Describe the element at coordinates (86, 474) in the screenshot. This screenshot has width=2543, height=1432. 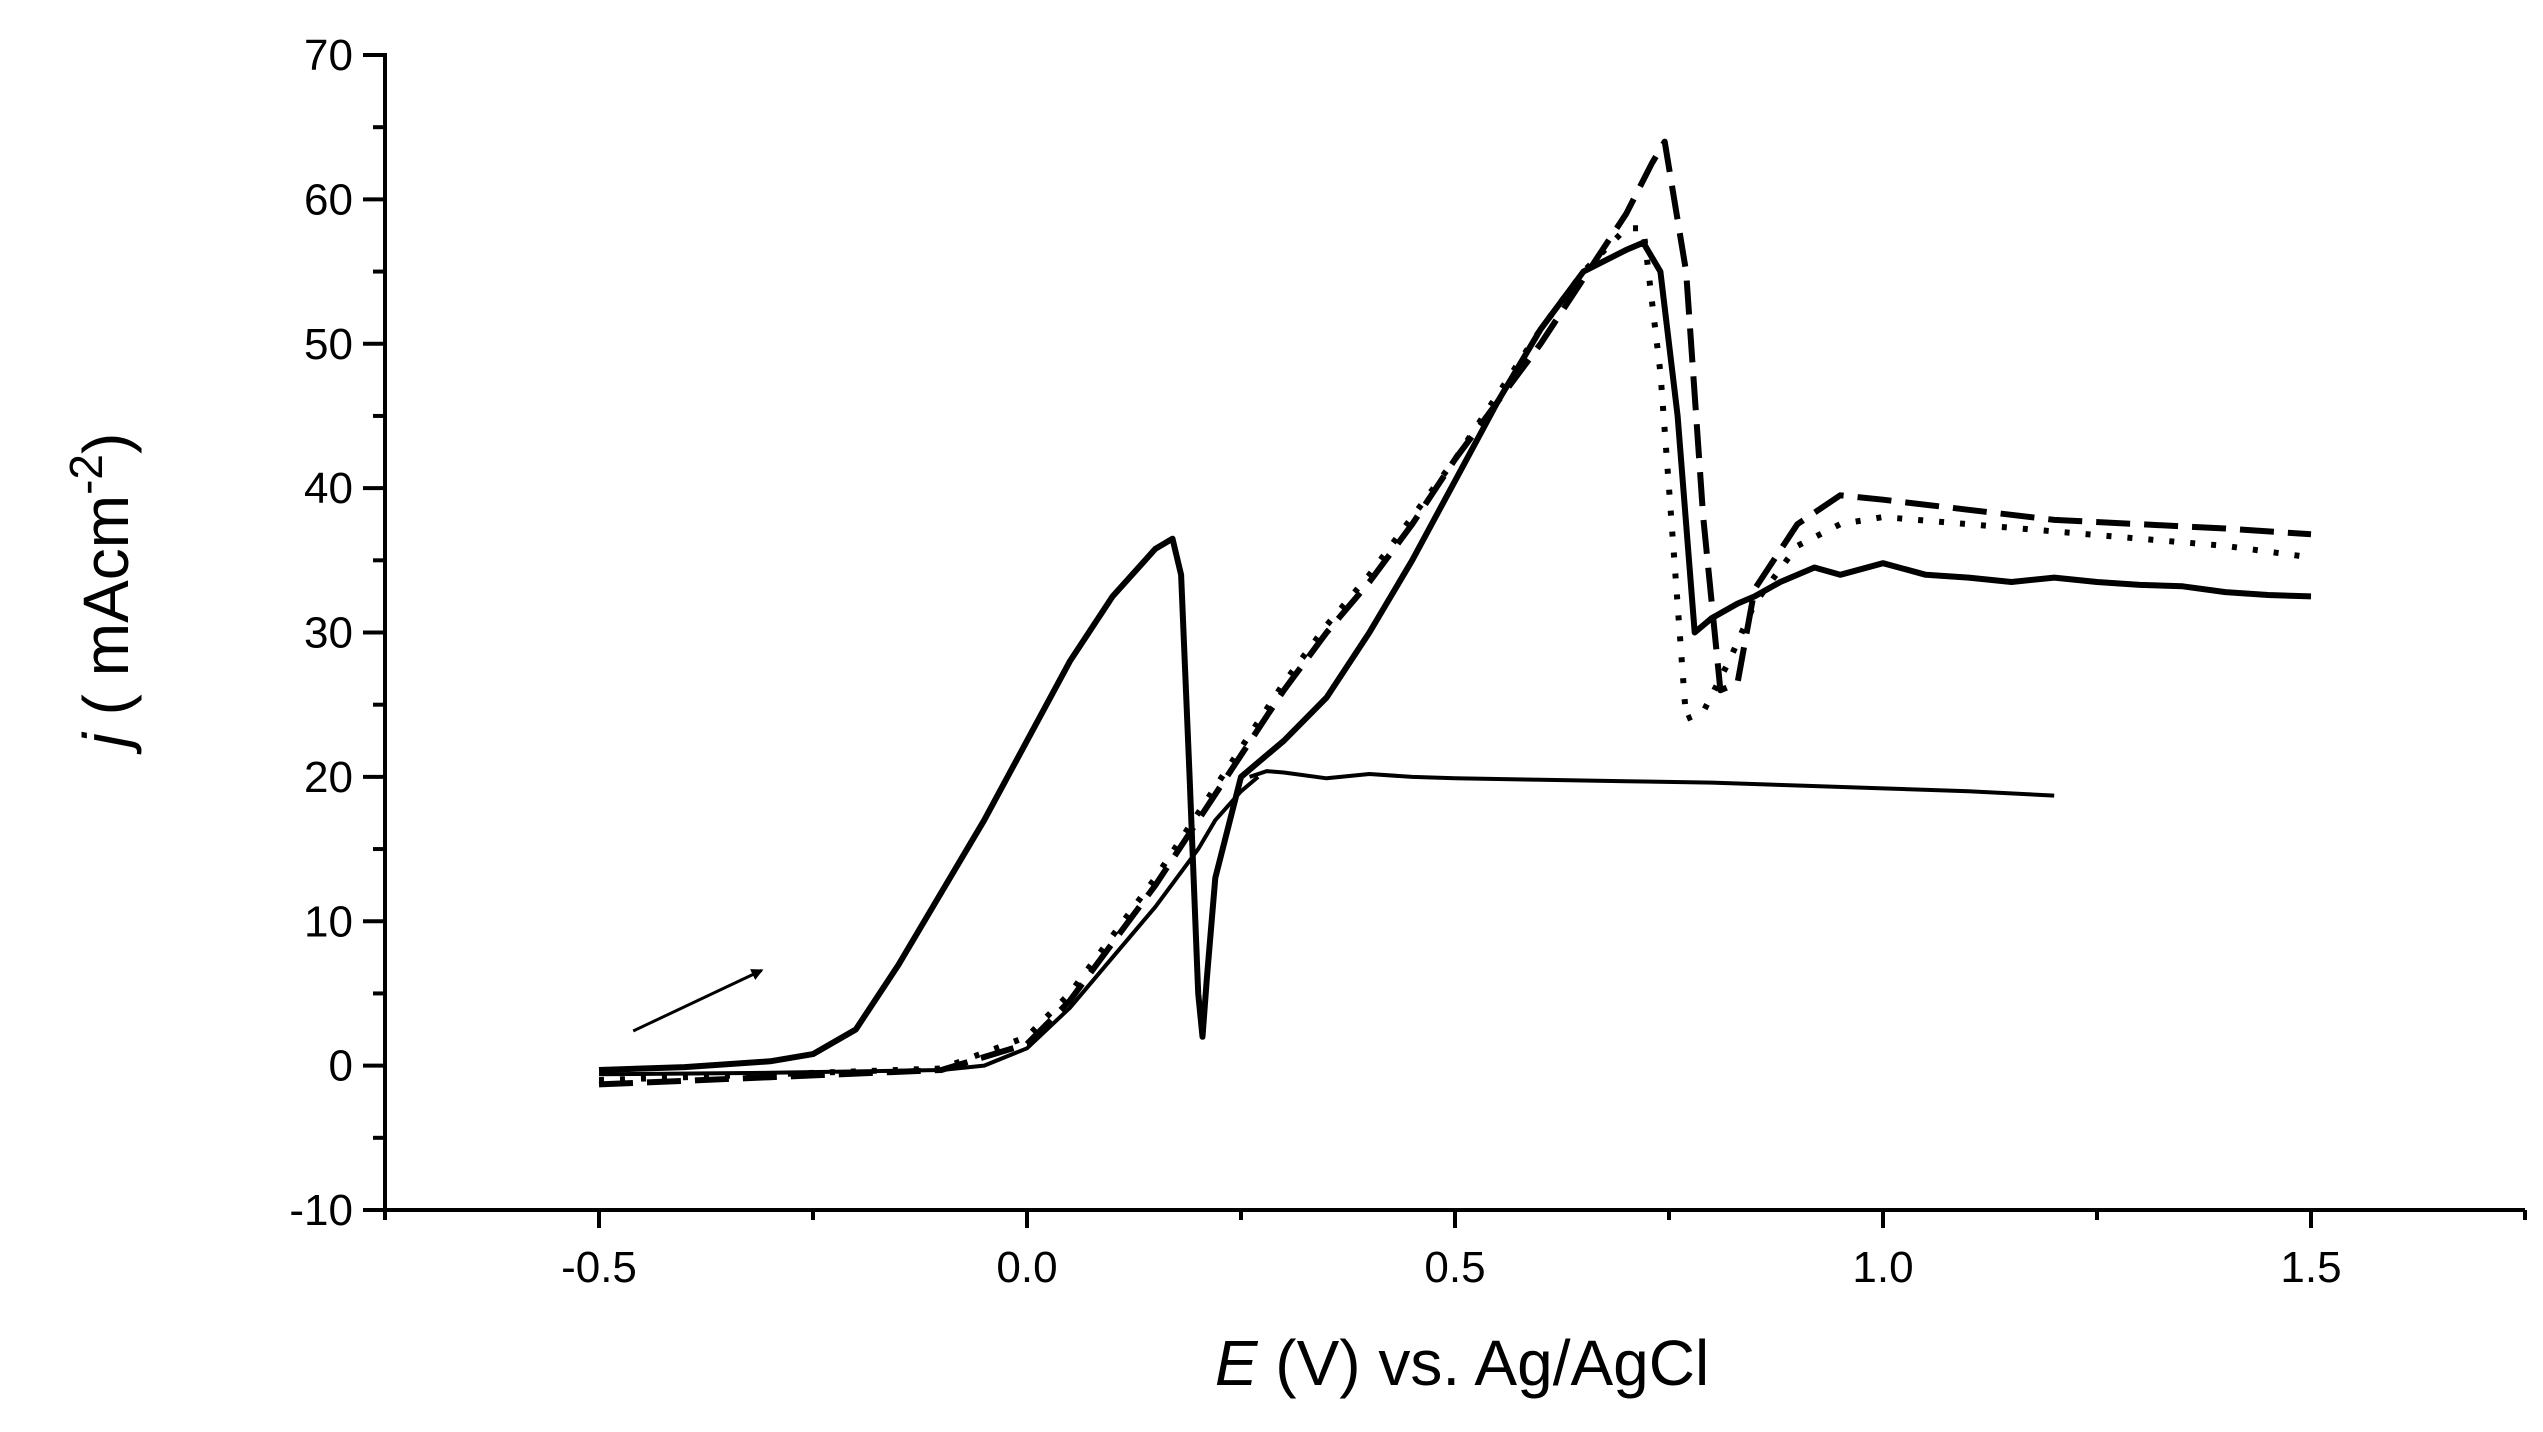
I see `y-axis-title-superscript: -2` at that location.